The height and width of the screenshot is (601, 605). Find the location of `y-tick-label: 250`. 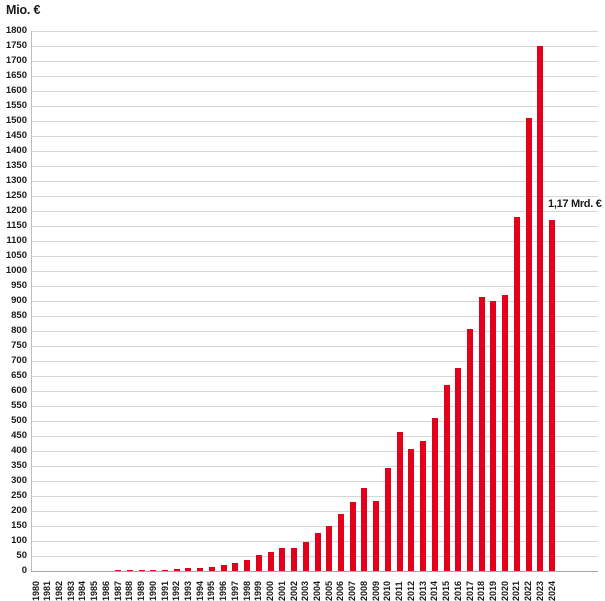

y-tick-label: 250 is located at coordinates (13, 496).